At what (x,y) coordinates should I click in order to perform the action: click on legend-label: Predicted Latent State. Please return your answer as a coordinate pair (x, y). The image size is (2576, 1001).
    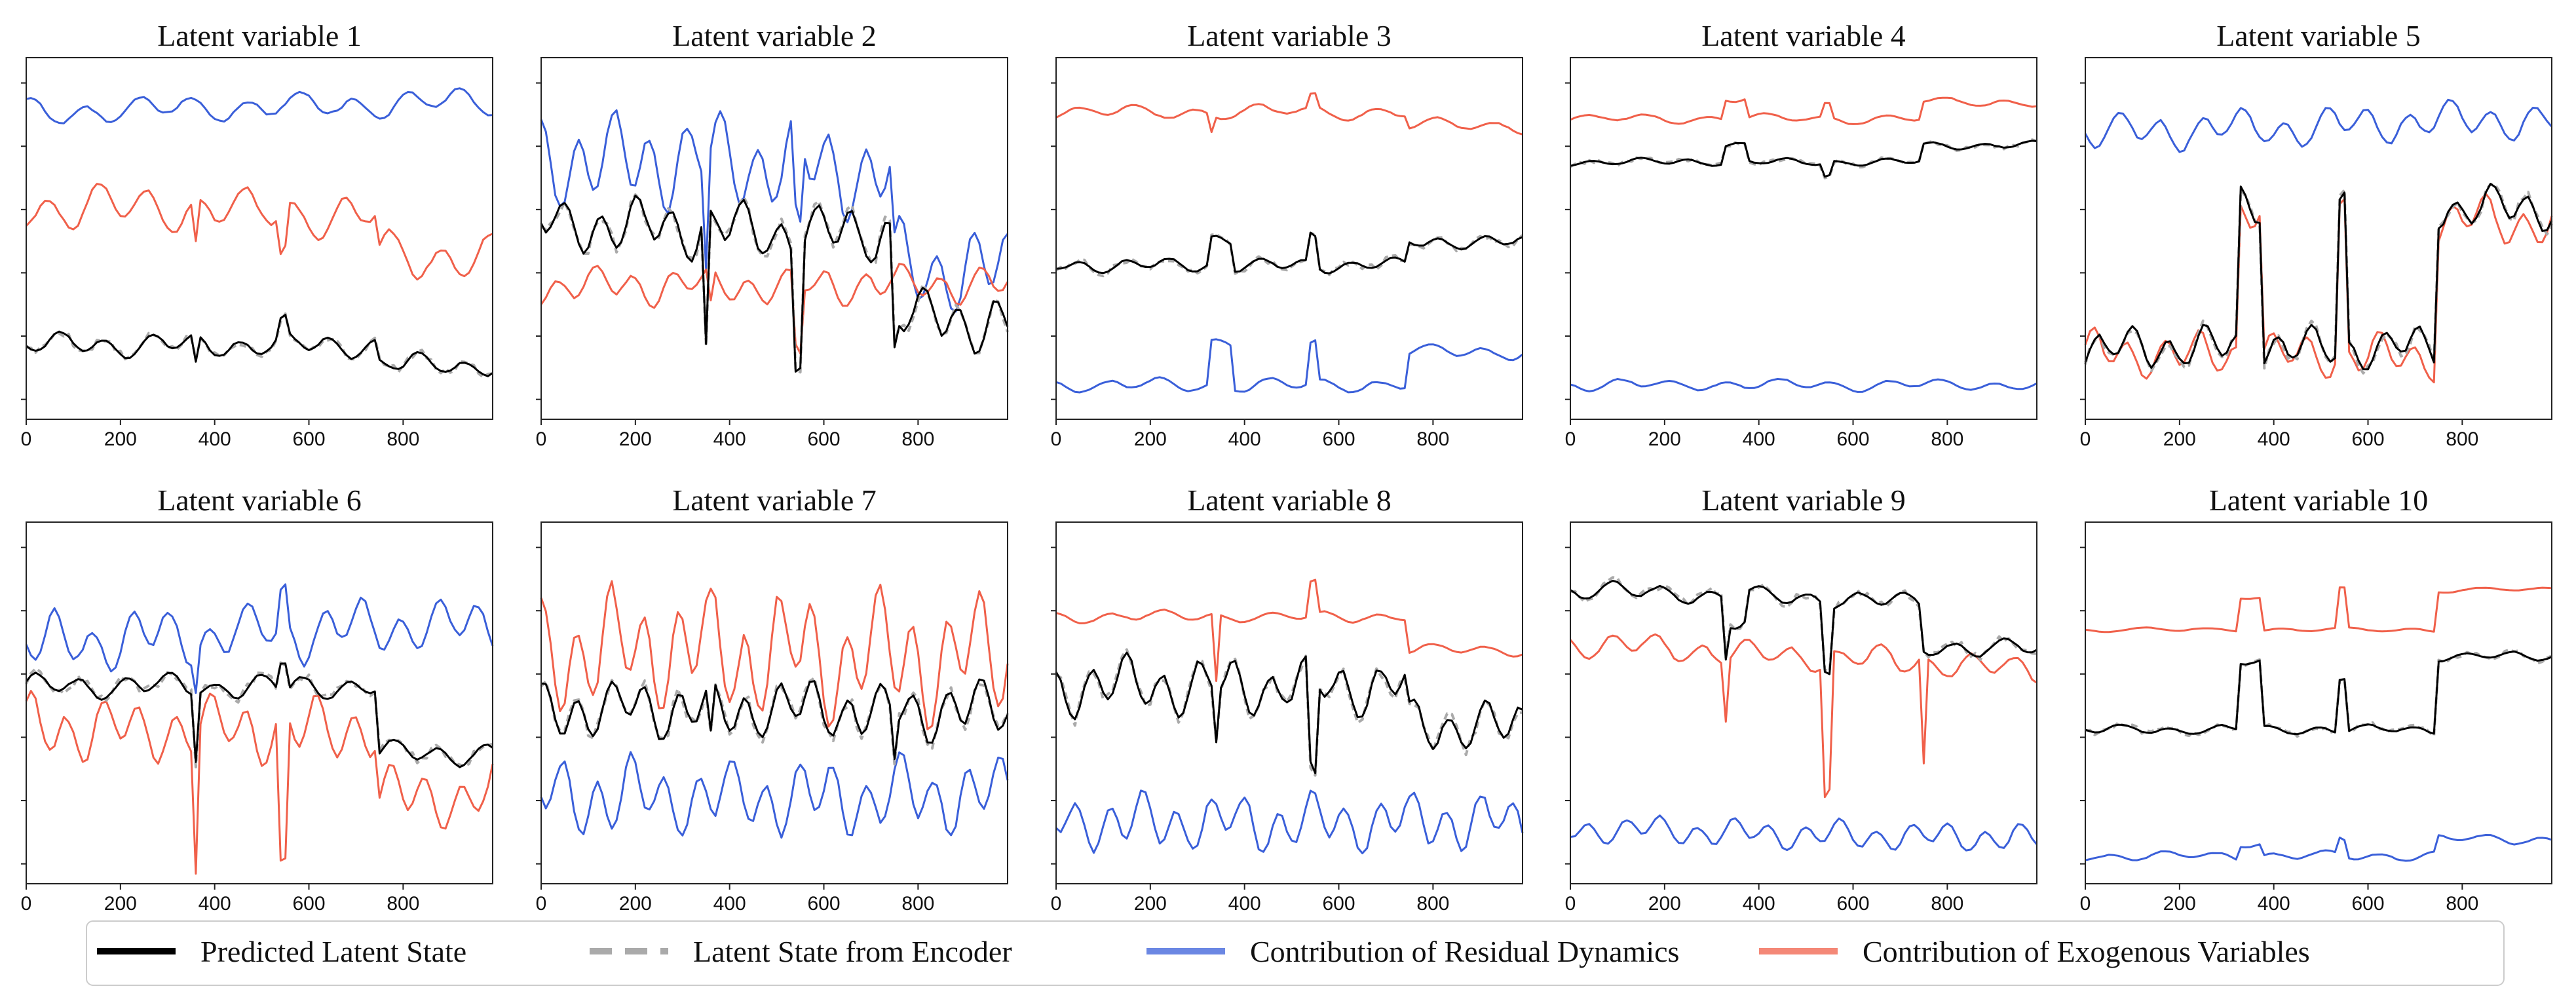
    Looking at the image, I should click on (333, 951).